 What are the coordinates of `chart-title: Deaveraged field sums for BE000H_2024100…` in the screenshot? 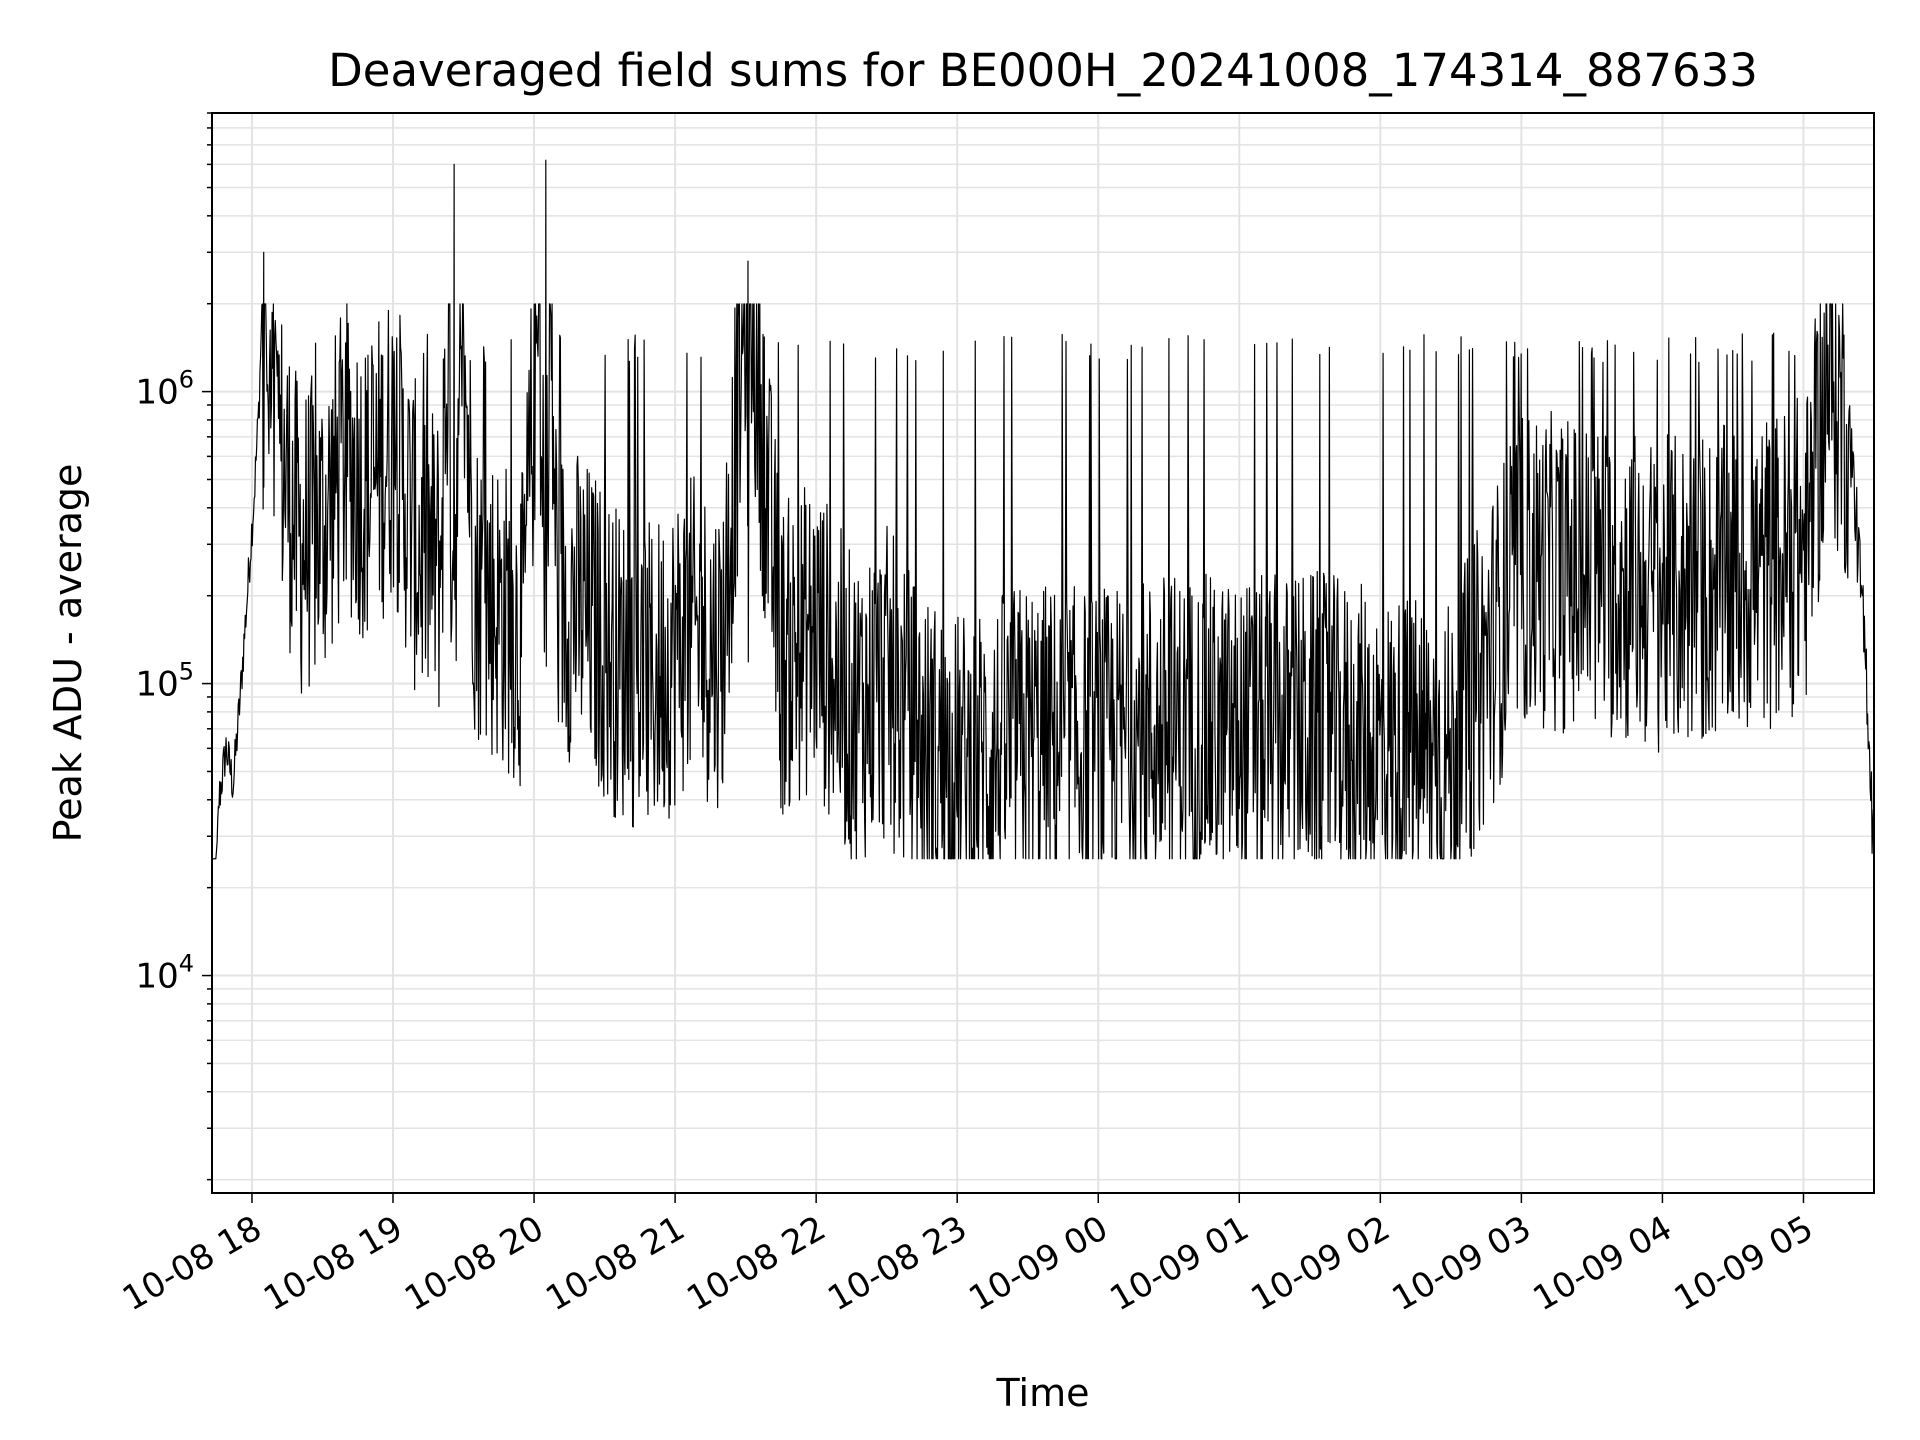 It's located at (1043, 70).